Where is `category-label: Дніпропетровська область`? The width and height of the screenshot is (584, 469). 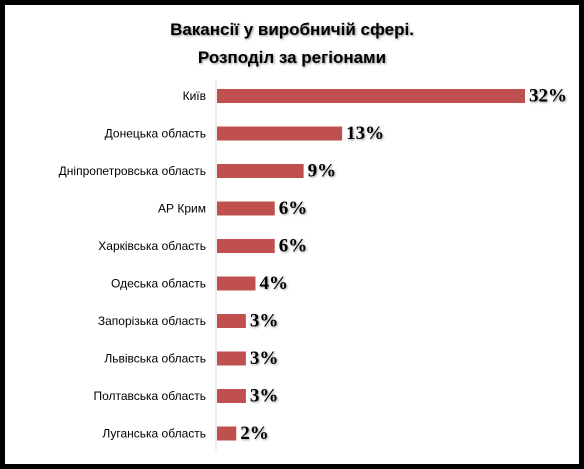 category-label: Дніпропетровська область is located at coordinates (132, 171).